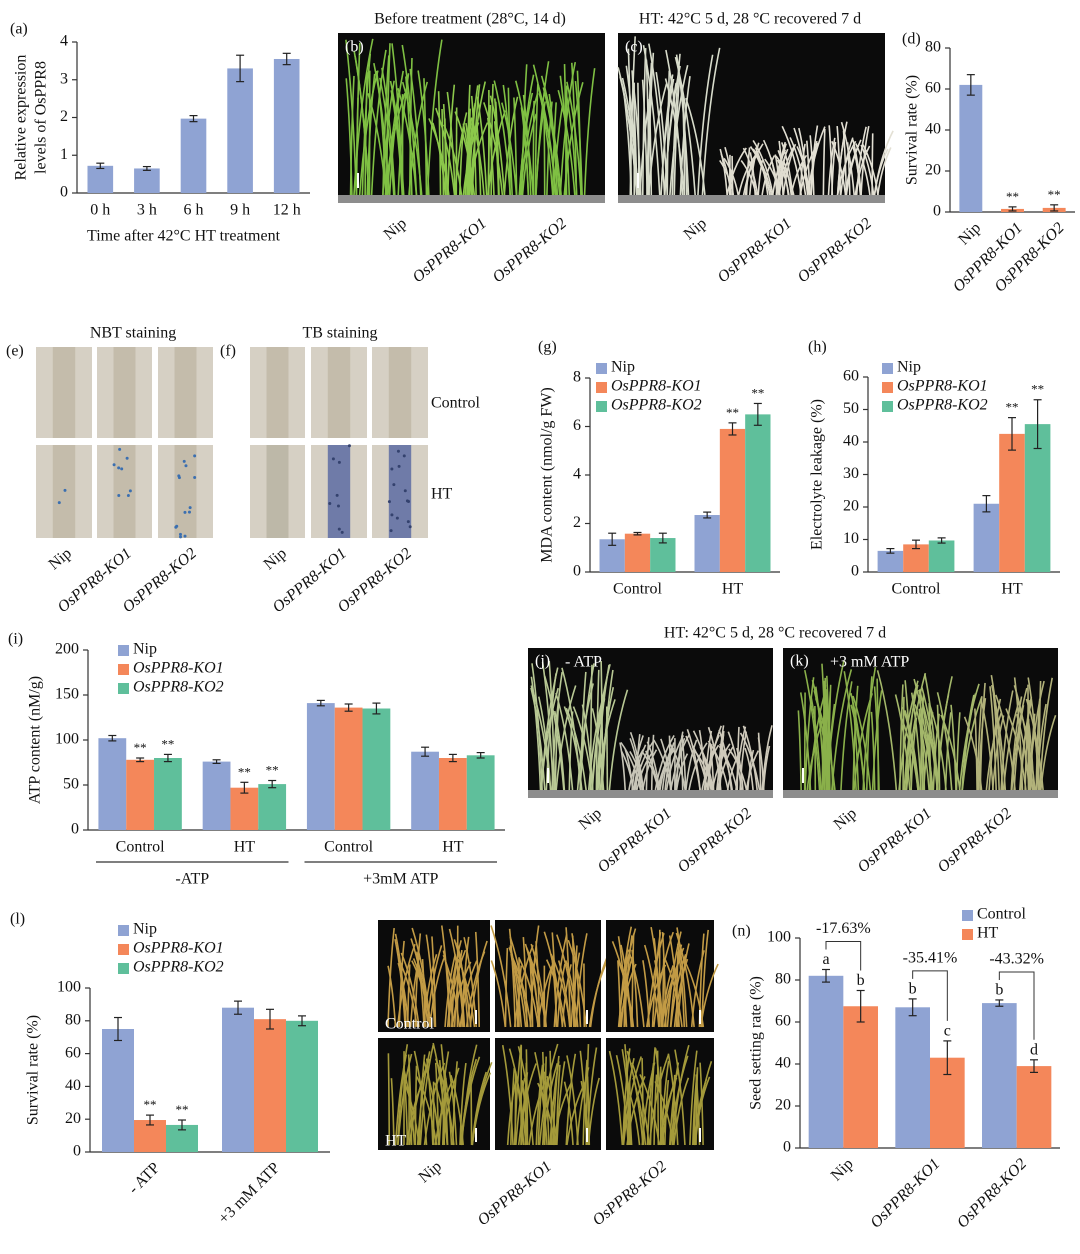  What do you see at coordinates (1012, 589) in the screenshot?
I see `x-tick-label: HT` at bounding box center [1012, 589].